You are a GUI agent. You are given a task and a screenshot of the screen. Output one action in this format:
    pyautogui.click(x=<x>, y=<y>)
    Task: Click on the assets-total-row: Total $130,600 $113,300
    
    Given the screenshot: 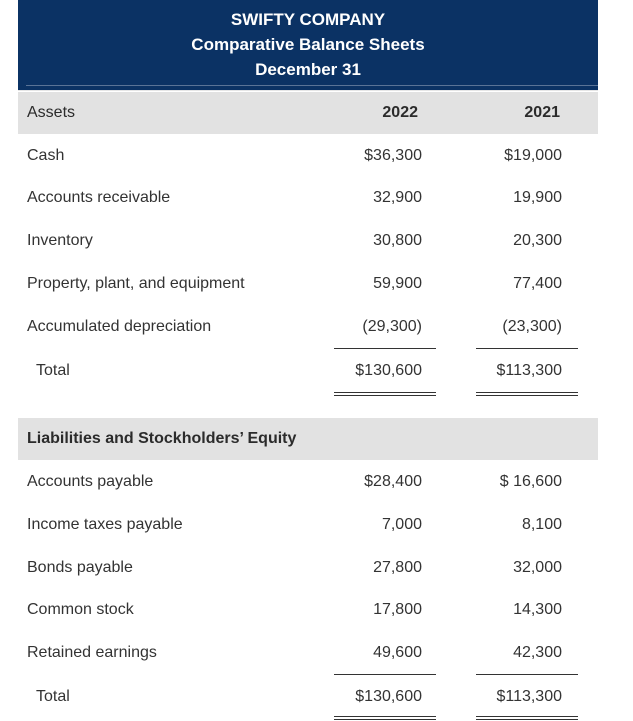 What is the action you would take?
    pyautogui.click(x=308, y=371)
    